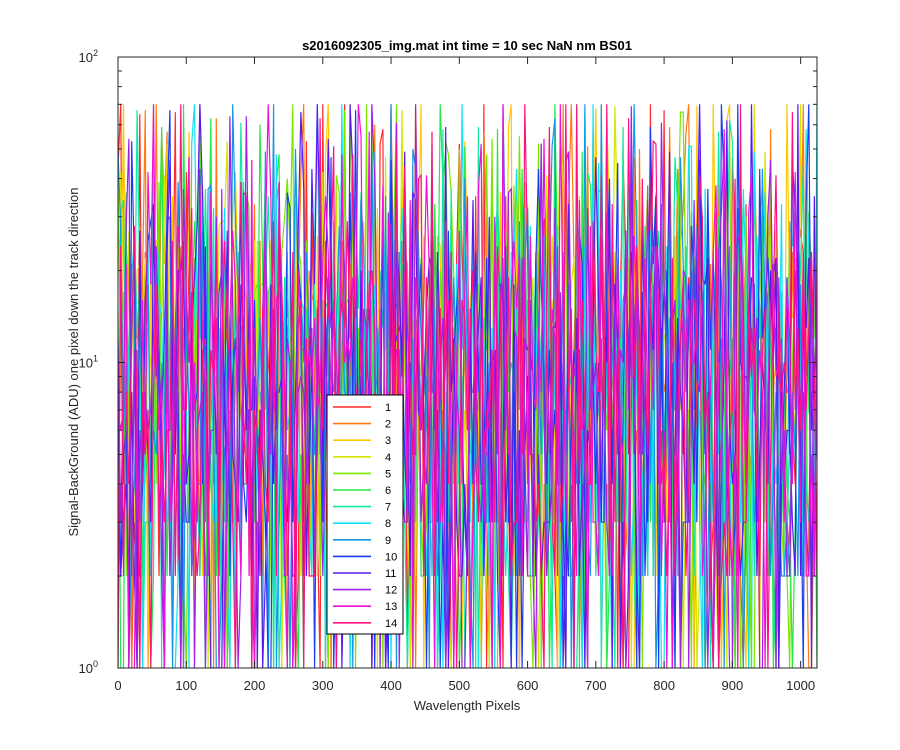 This screenshot has height=750, width=900. Describe the element at coordinates (388, 524) in the screenshot. I see `legend-label: 8` at that location.